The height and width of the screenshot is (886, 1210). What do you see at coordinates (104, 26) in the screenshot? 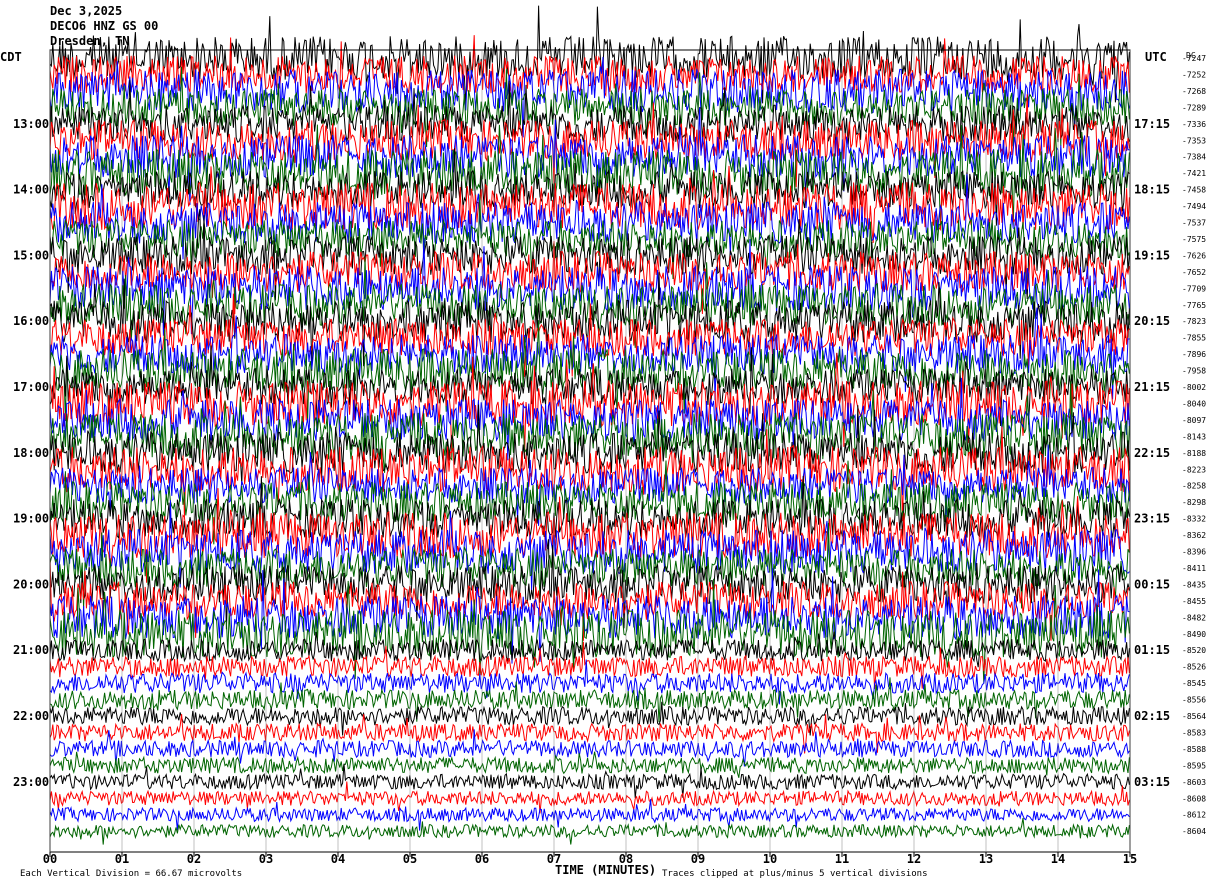
I see `header-station: DECO6 HNZ GS 00` at bounding box center [104, 26].